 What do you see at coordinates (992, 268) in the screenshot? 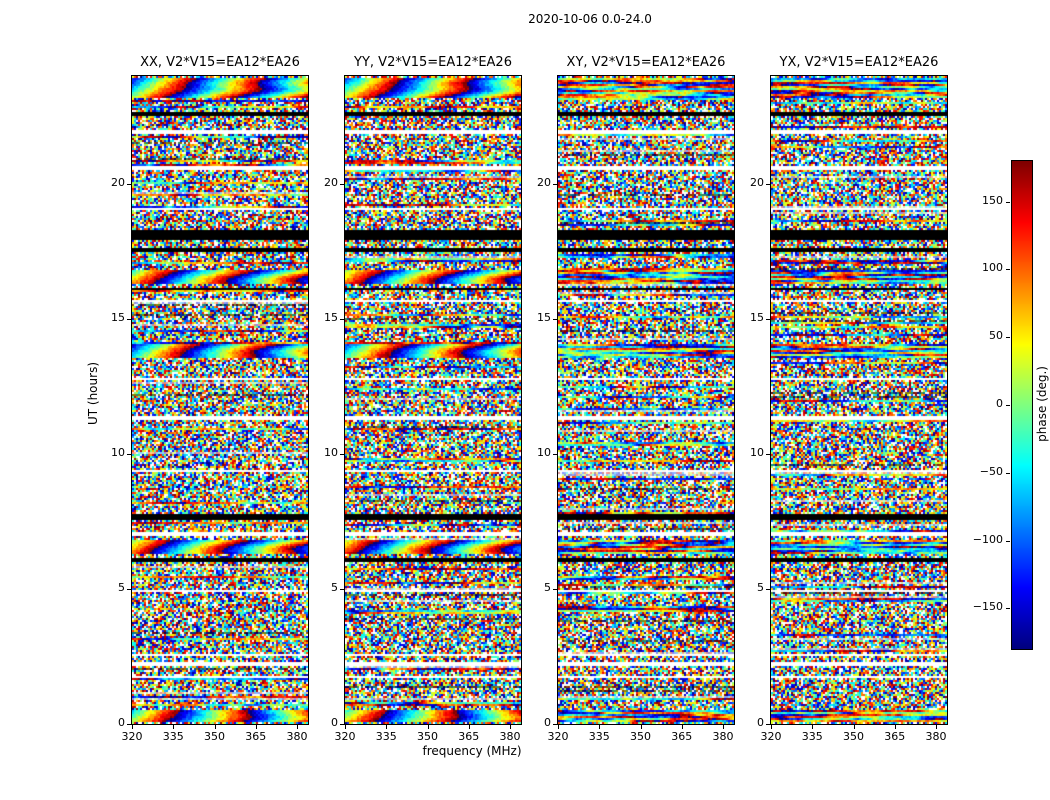
I see `colorbar-tick-label: 100` at bounding box center [992, 268].